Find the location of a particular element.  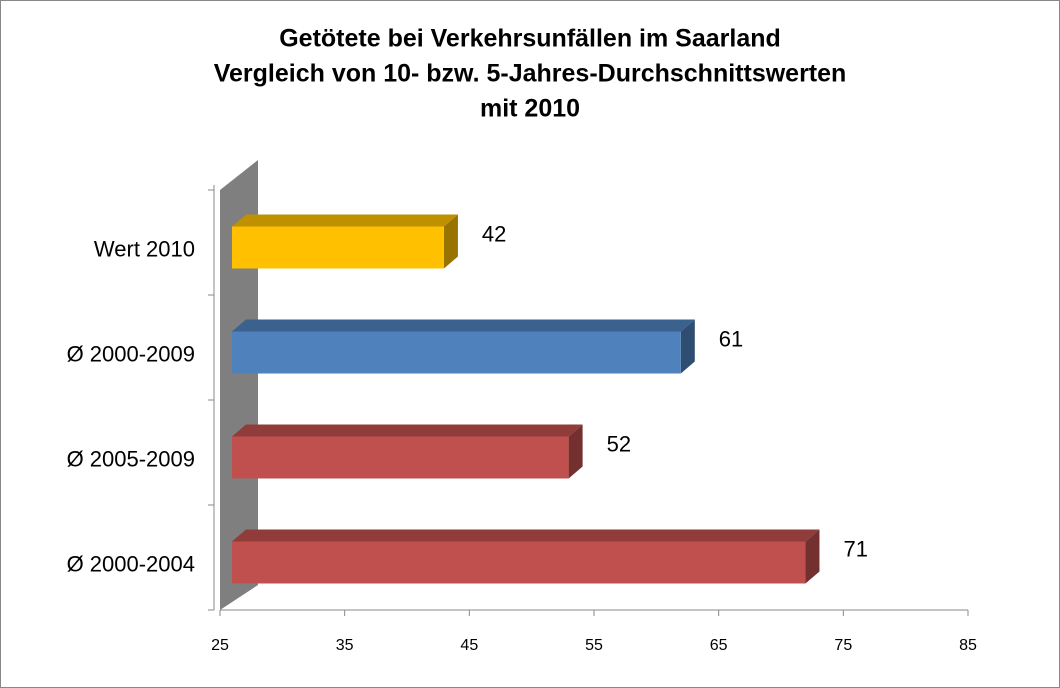

x-tick-label: 55 is located at coordinates (594, 645).